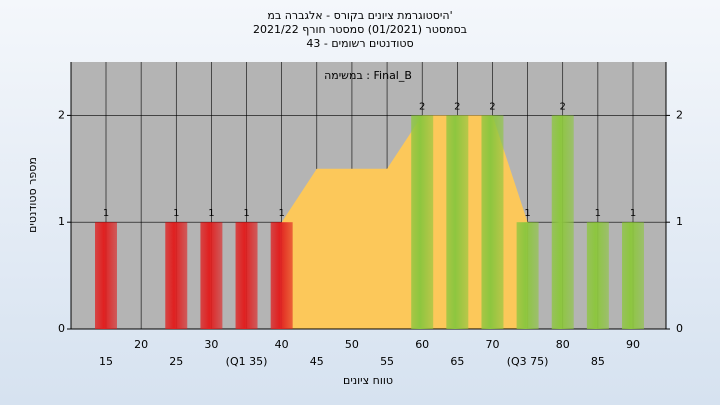 The image size is (720, 409). What do you see at coordinates (359, 43) in the screenshot?
I see `chart-subtitle: סטודנטים רשומים - 43` at bounding box center [359, 43].